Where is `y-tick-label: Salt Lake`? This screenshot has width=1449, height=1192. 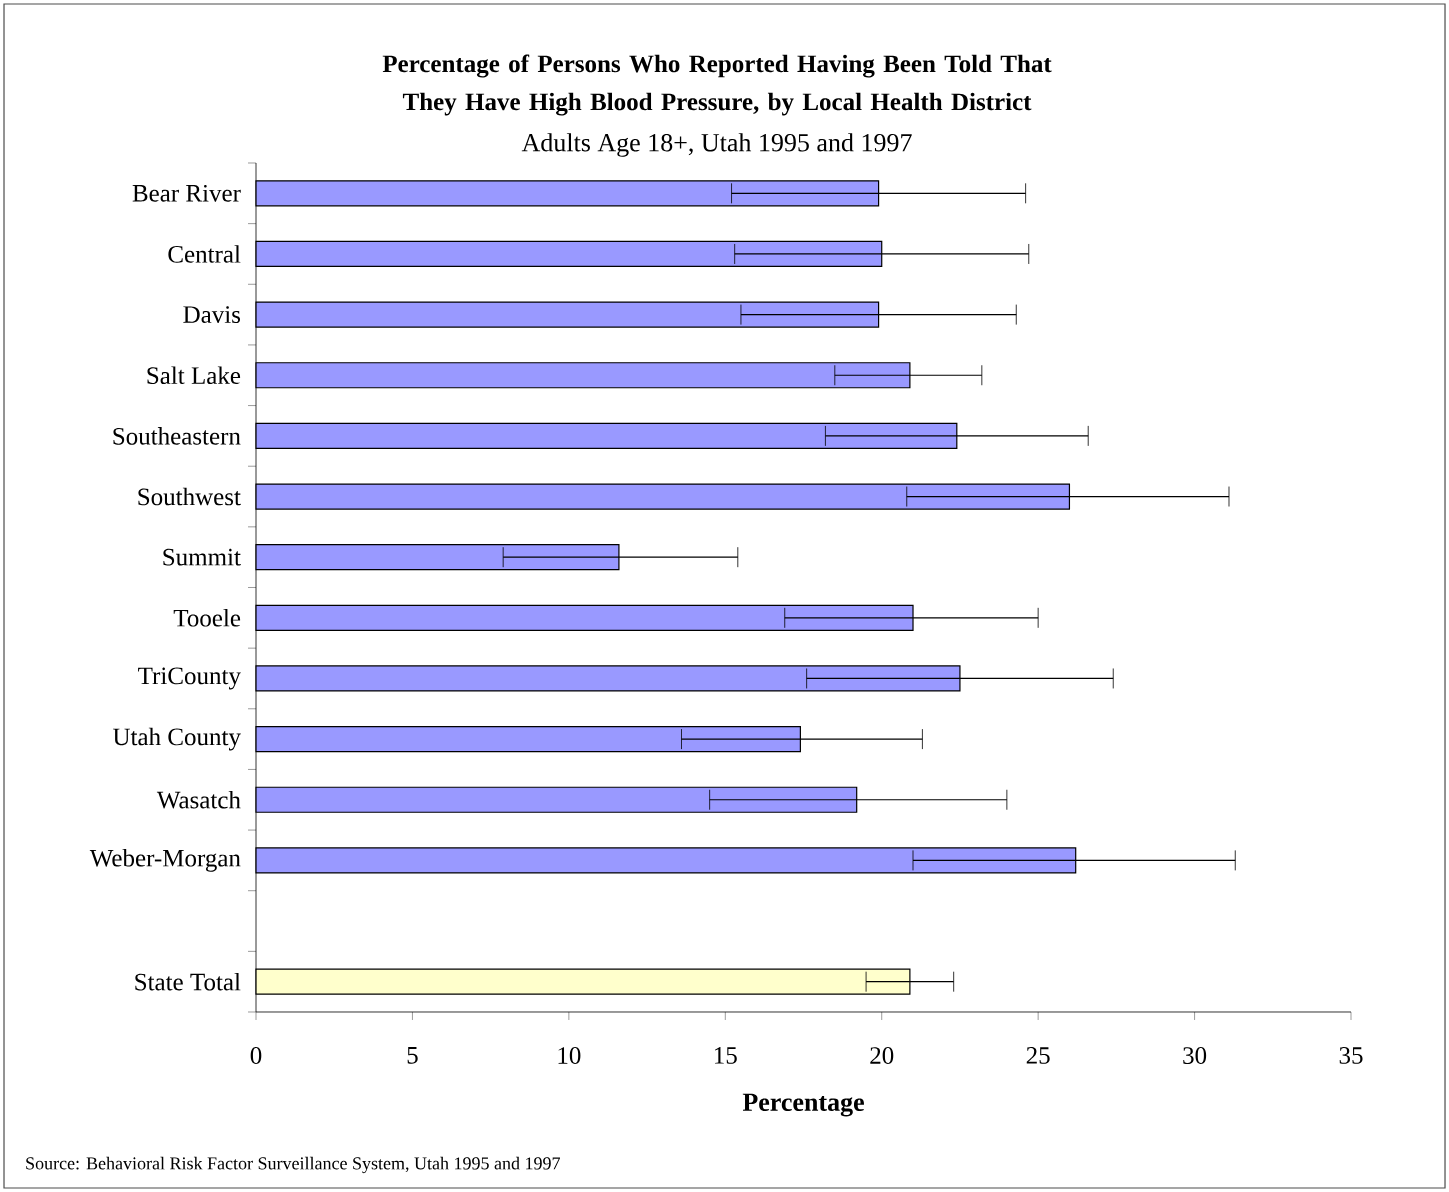
y-tick-label: Salt Lake is located at coordinates (194, 375).